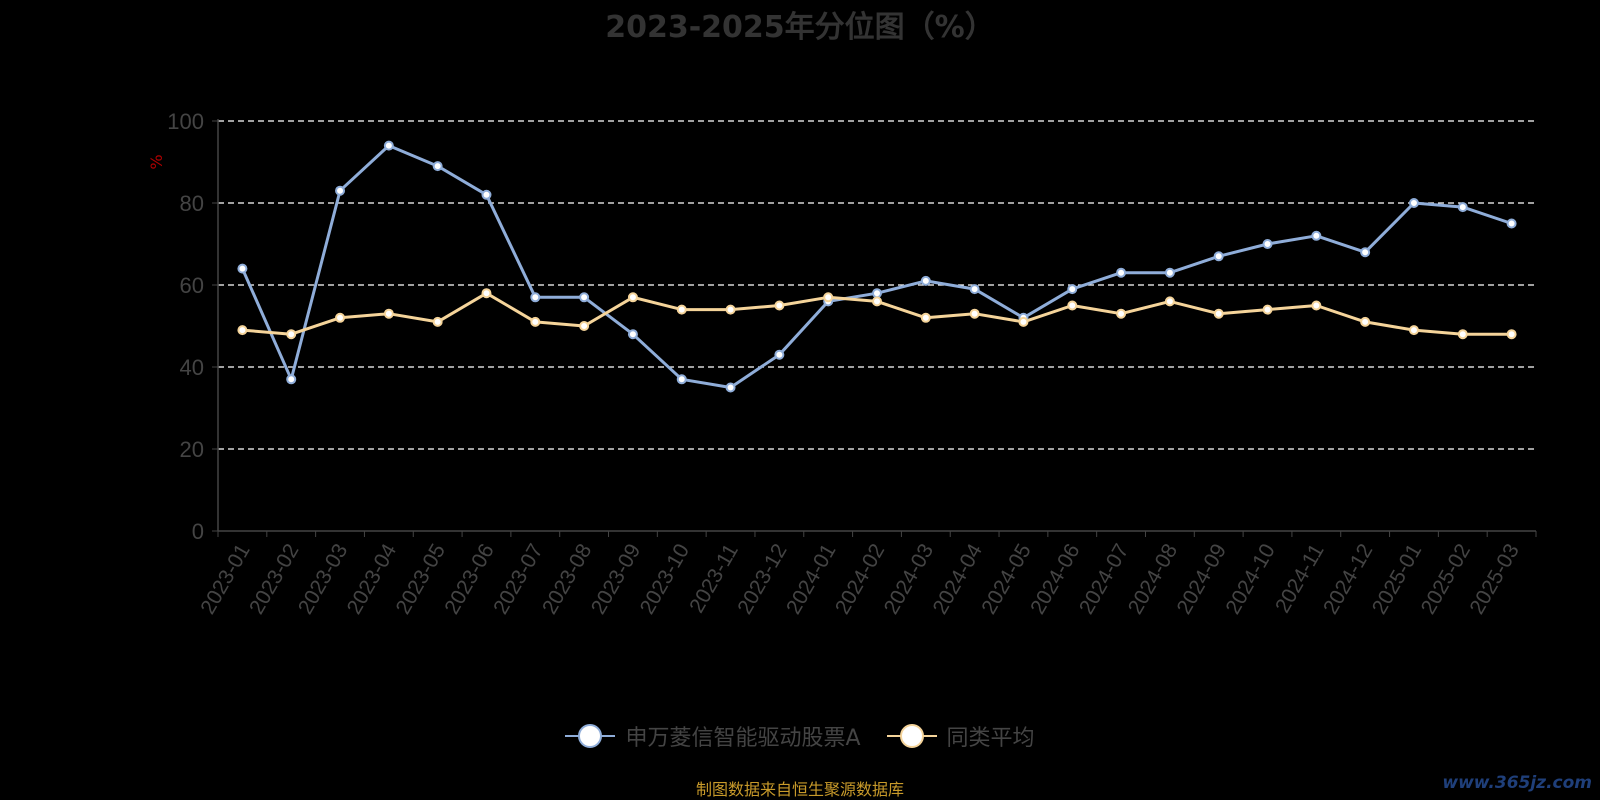 The height and width of the screenshot is (800, 1600). Describe the element at coordinates (1517, 783) in the screenshot. I see `site-watermark: www.365jz.com` at that location.